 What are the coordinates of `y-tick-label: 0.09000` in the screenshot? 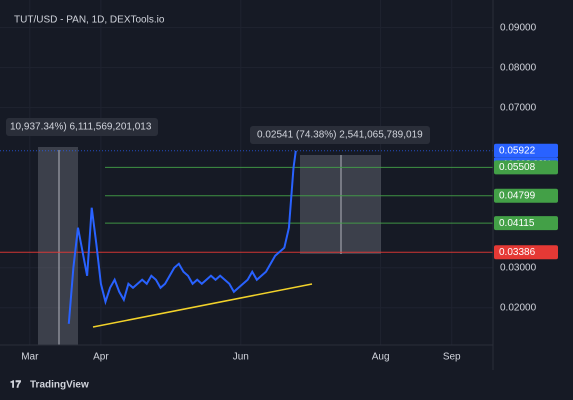 It's located at (518, 27).